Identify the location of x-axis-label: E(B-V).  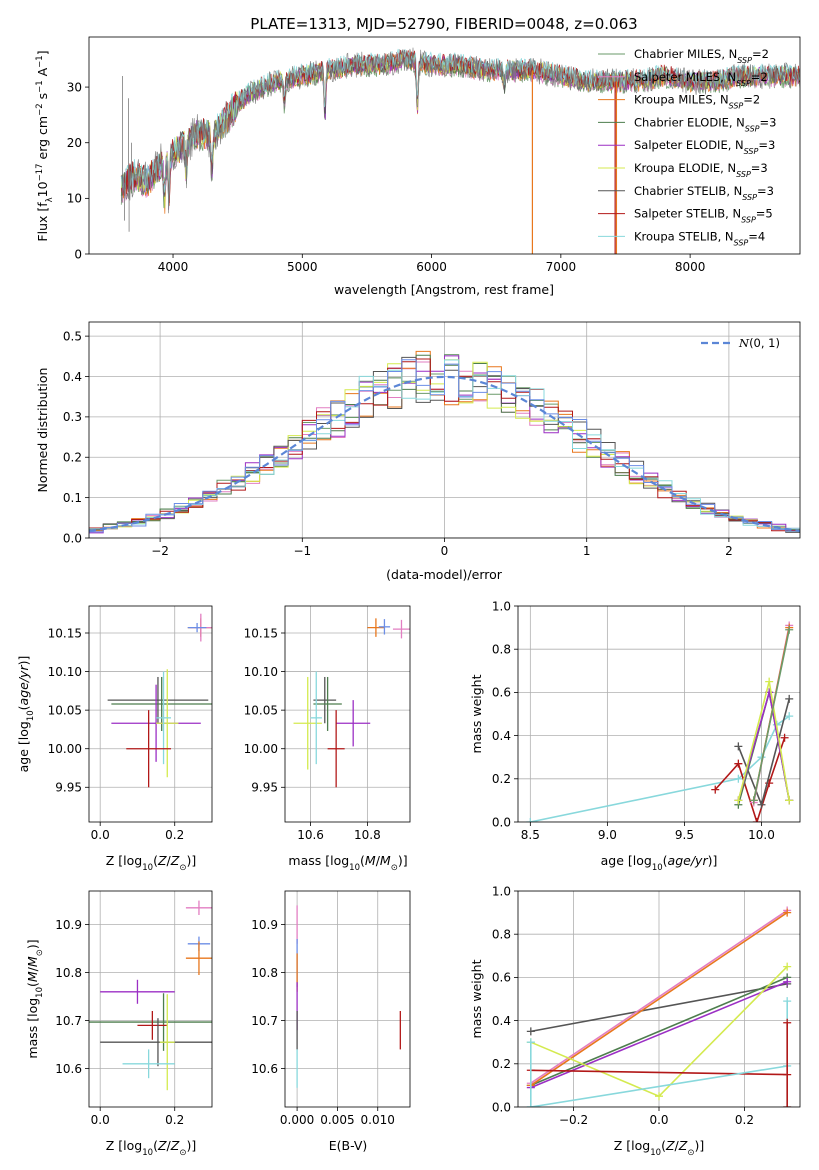
(348, 1145).